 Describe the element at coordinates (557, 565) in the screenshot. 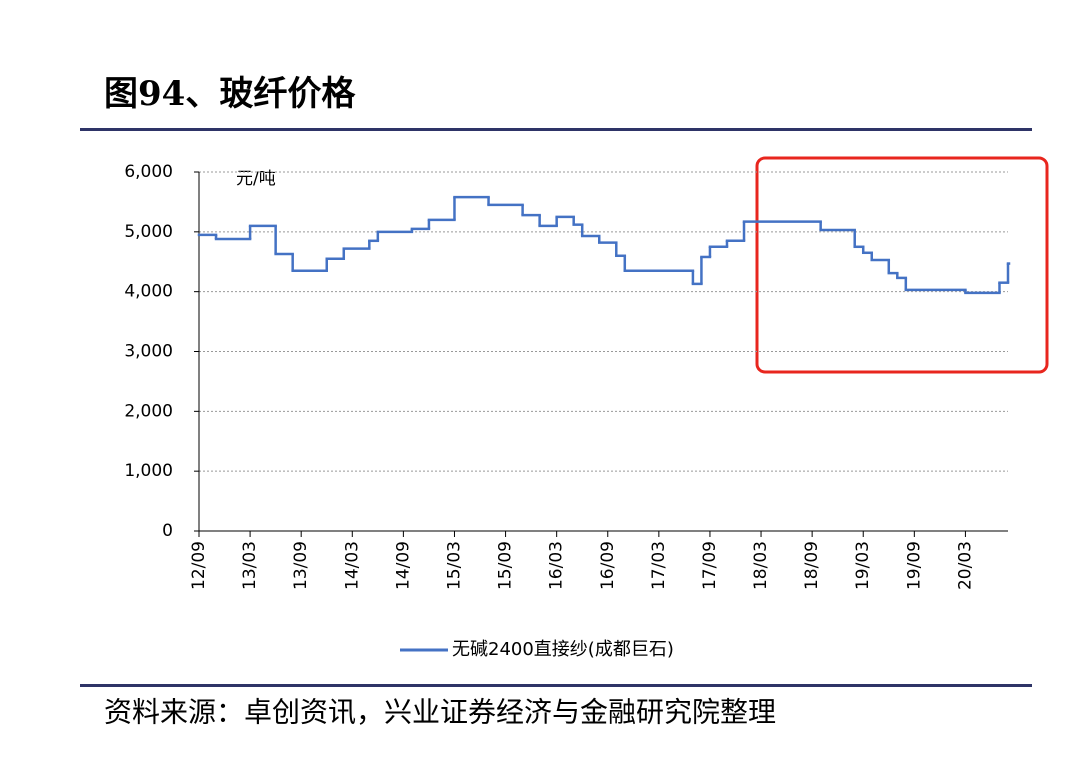

I see `x-tick-label: 16/03` at that location.